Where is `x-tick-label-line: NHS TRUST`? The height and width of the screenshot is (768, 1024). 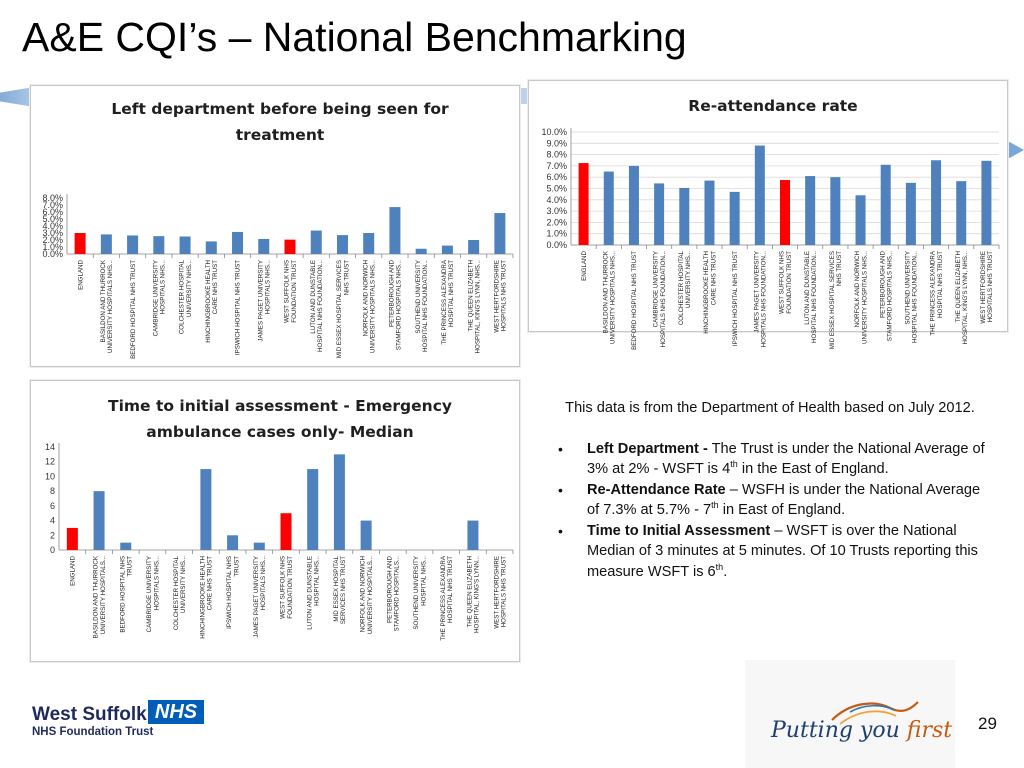 x-tick-label-line: NHS TRUST is located at coordinates (839, 269).